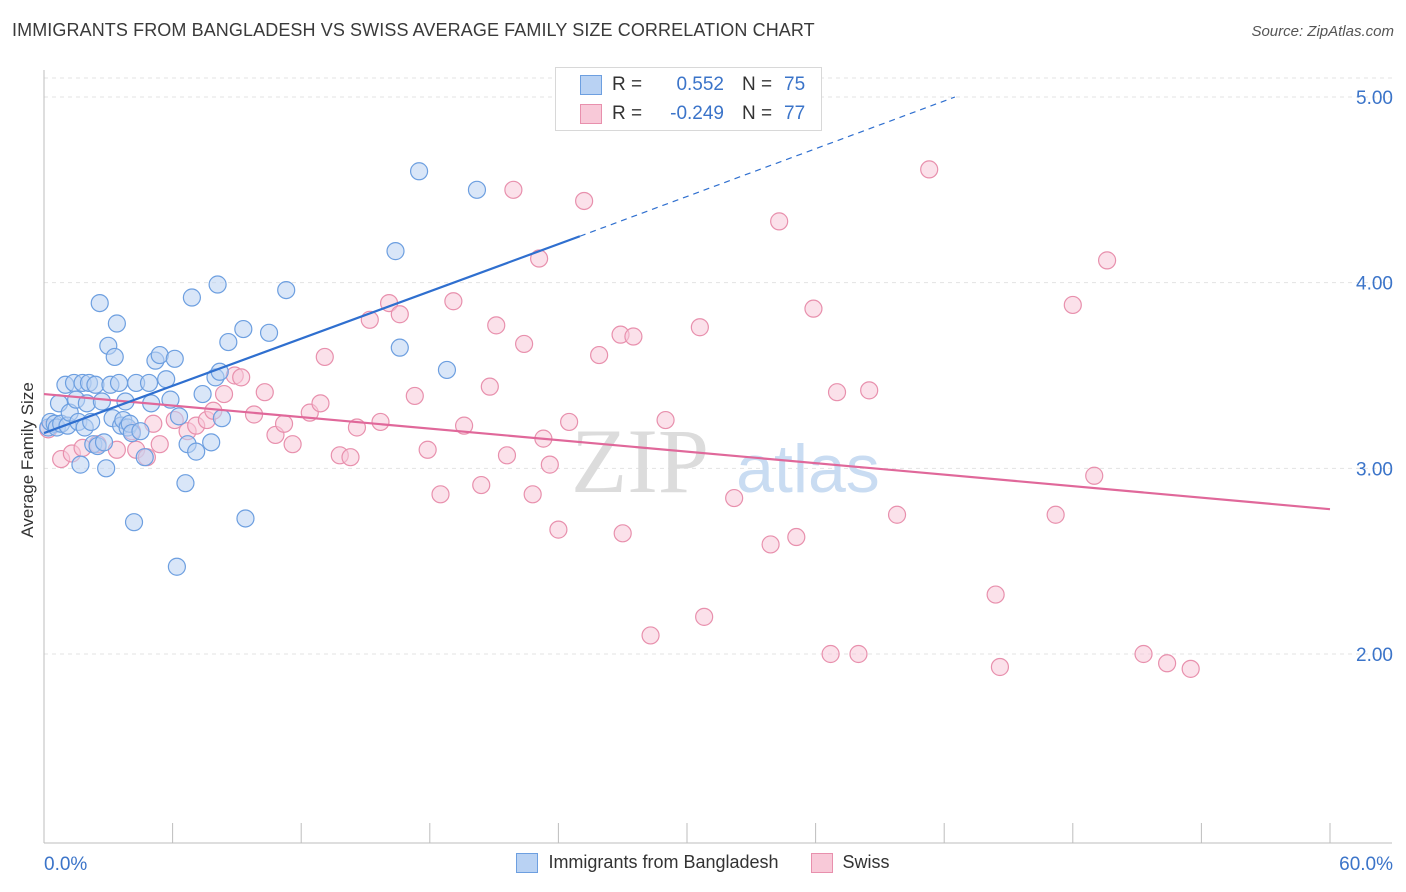  What do you see at coordinates (1374, 98) in the screenshot?
I see `y-tick-label: 5.00` at bounding box center [1374, 98].